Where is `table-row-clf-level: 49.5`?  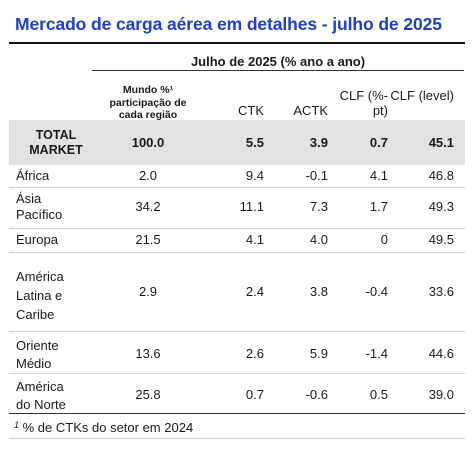
table-row-clf-level: 49.5 is located at coordinates (441, 239).